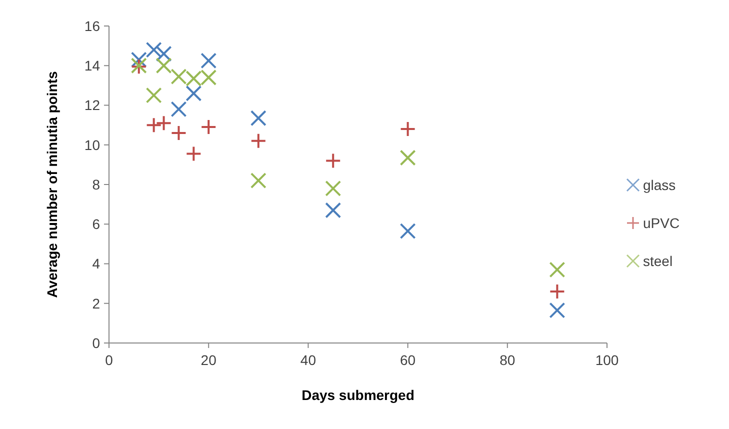 Image resolution: width=729 pixels, height=429 pixels. Describe the element at coordinates (96, 342) in the screenshot. I see `y-tick-label: 0` at that location.